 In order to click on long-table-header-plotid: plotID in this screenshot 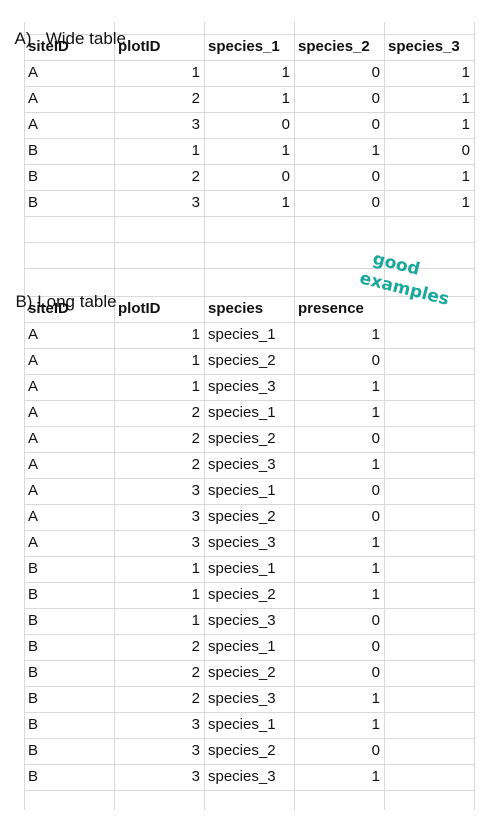, I will do `click(139, 308)`.